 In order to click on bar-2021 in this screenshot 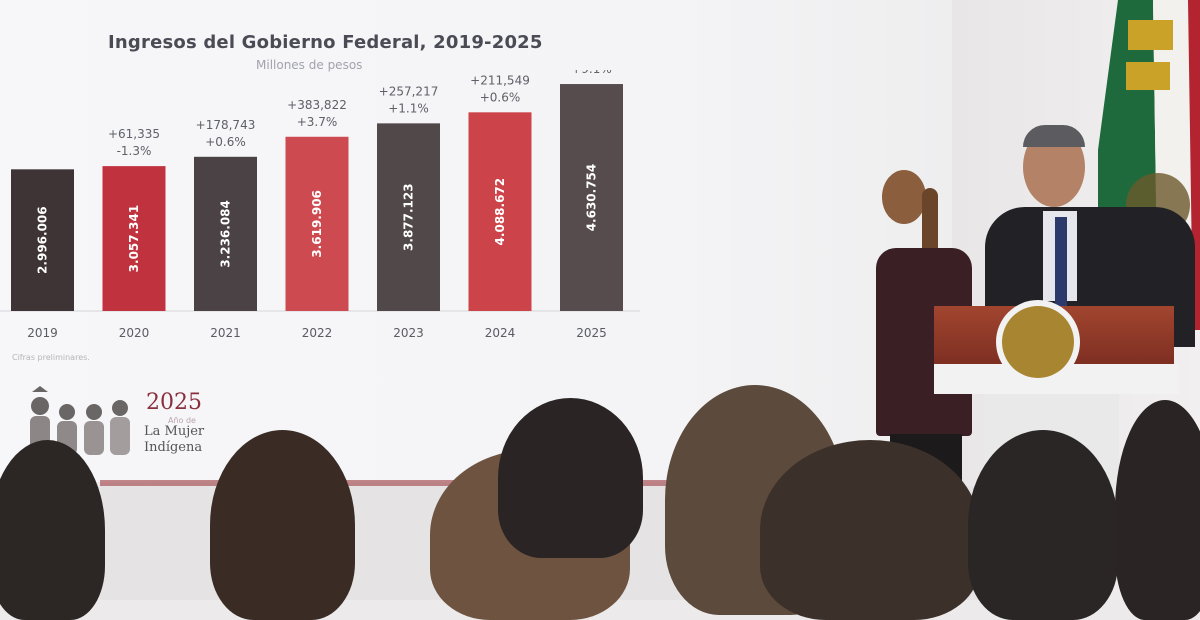, I will do `click(225, 233)`.